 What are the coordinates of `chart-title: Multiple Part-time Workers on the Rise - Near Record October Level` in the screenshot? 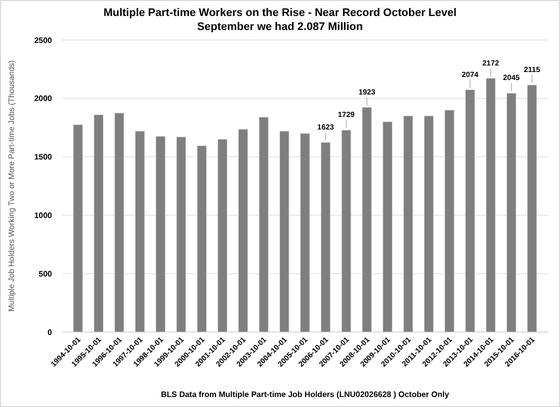 It's located at (280, 13).